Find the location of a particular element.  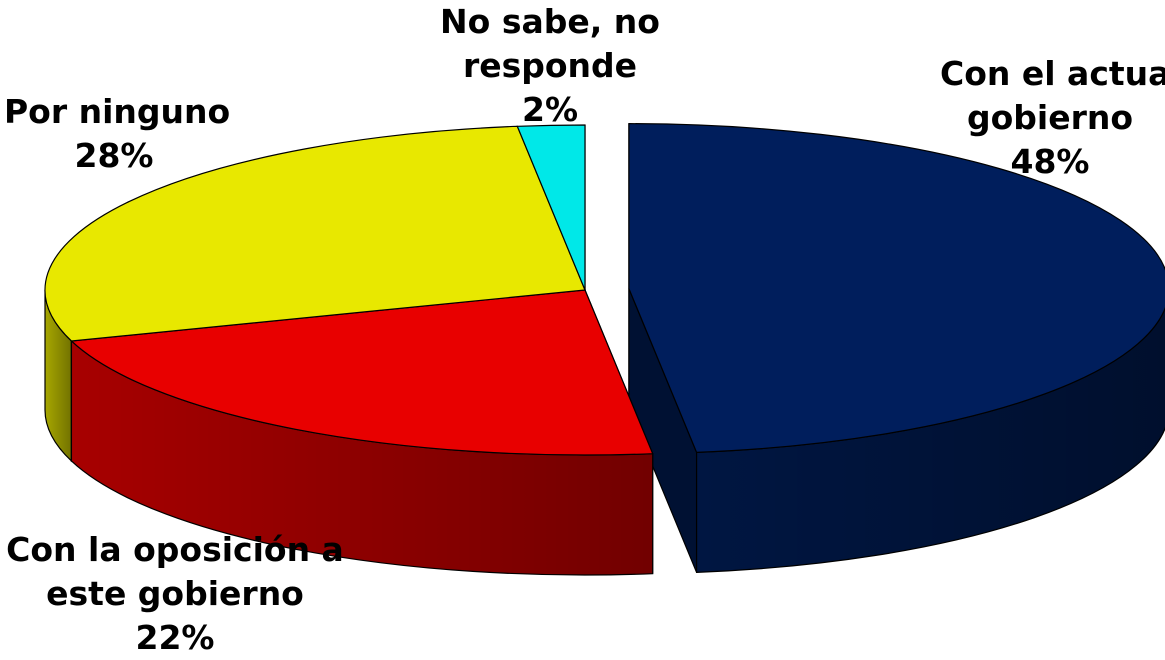

slice-label-oposicion: Con la oposición a este gobierno 22% is located at coordinates (175, 593).